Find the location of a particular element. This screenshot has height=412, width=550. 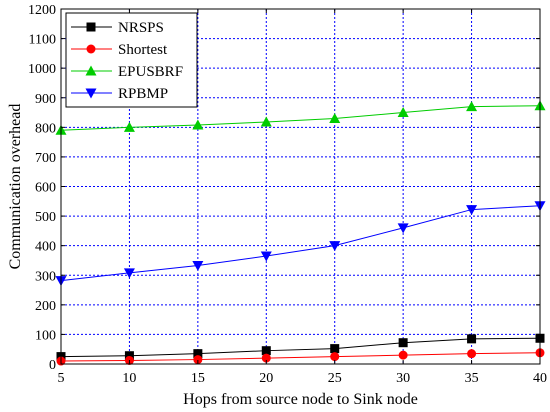

x-tick-label: 25 is located at coordinates (335, 378).